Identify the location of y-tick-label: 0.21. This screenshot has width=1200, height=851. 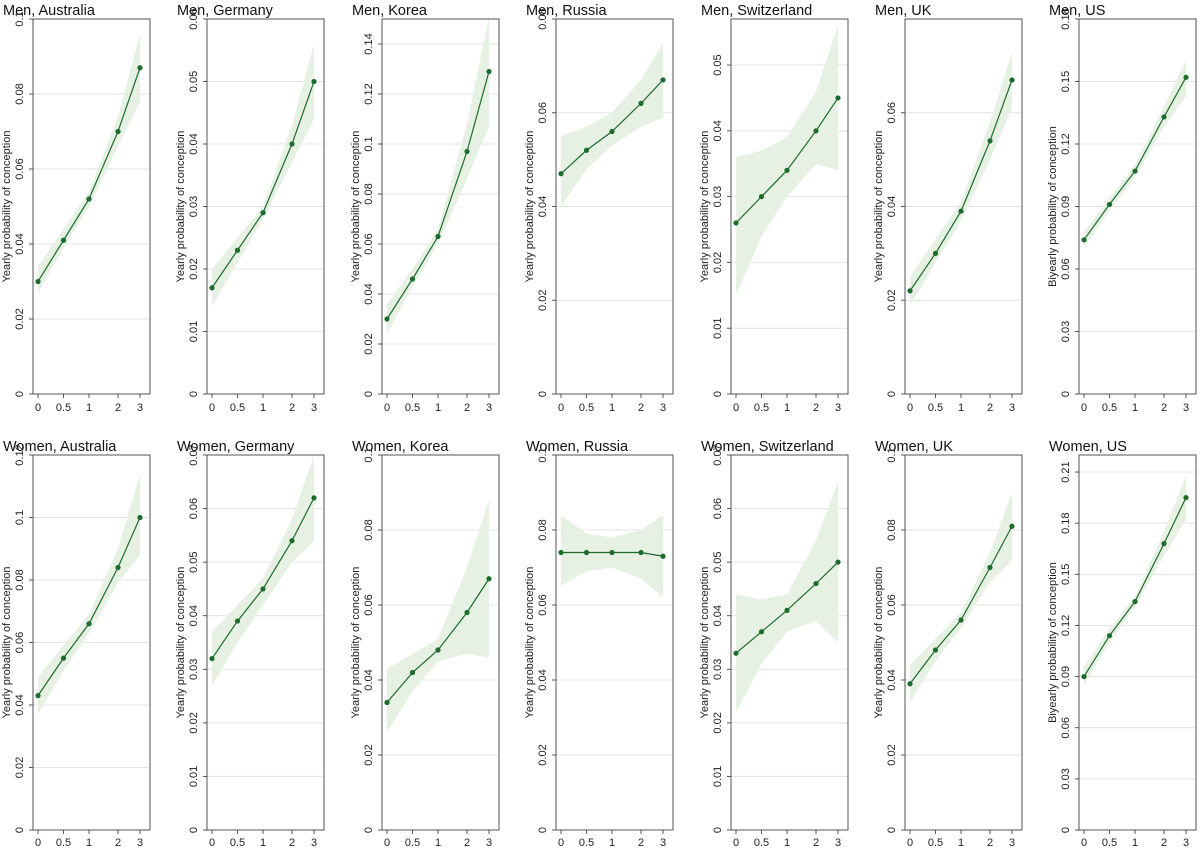
(1066, 471).